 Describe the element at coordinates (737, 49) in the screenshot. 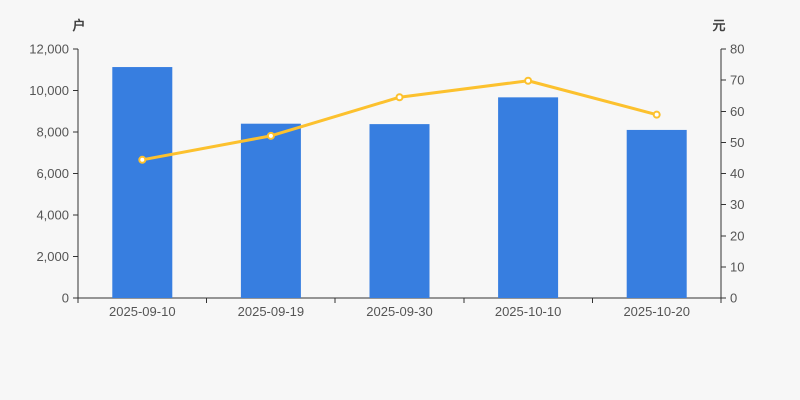

I see `right-axis-tick-label: 80` at that location.